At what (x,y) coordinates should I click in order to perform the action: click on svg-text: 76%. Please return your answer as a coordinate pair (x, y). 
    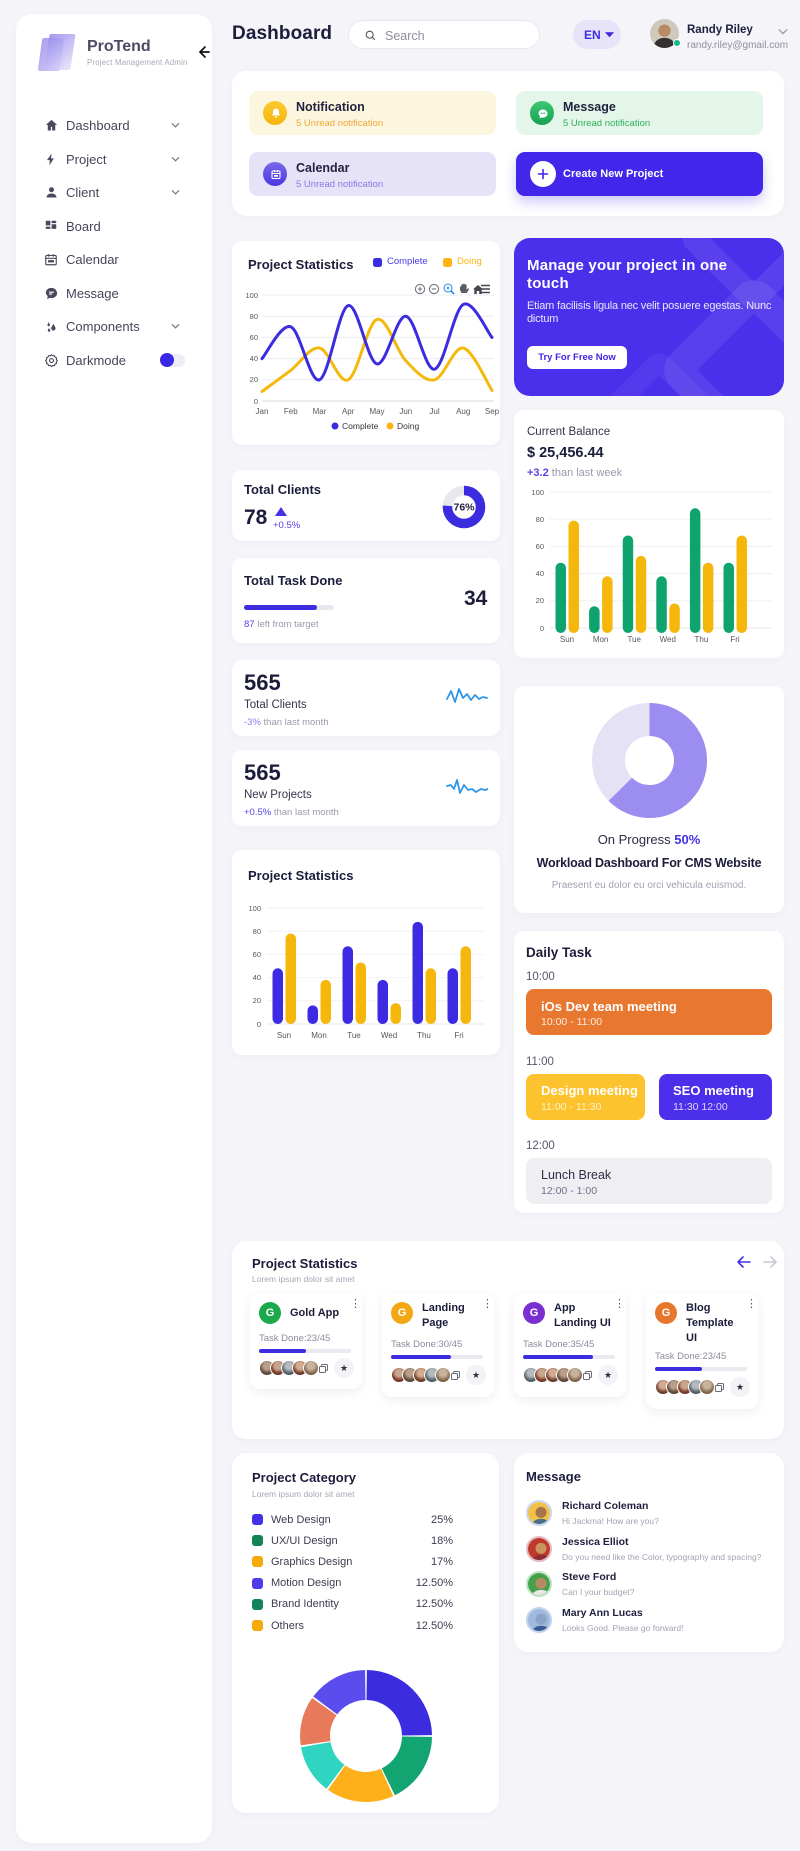
    Looking at the image, I should click on (464, 508).